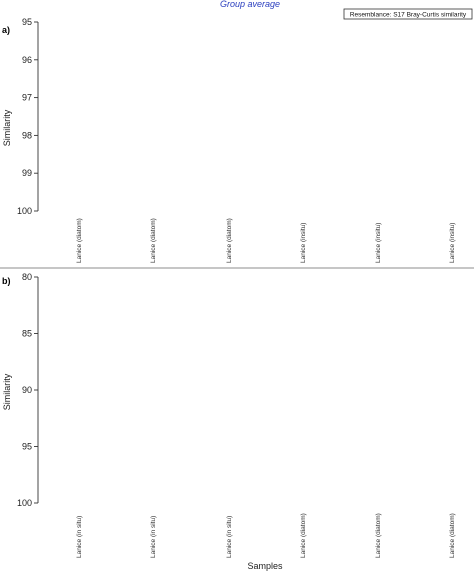 This screenshot has height=571, width=474. Describe the element at coordinates (7, 391) in the screenshot. I see `panel-b-y-axis-title: Similarity` at that location.